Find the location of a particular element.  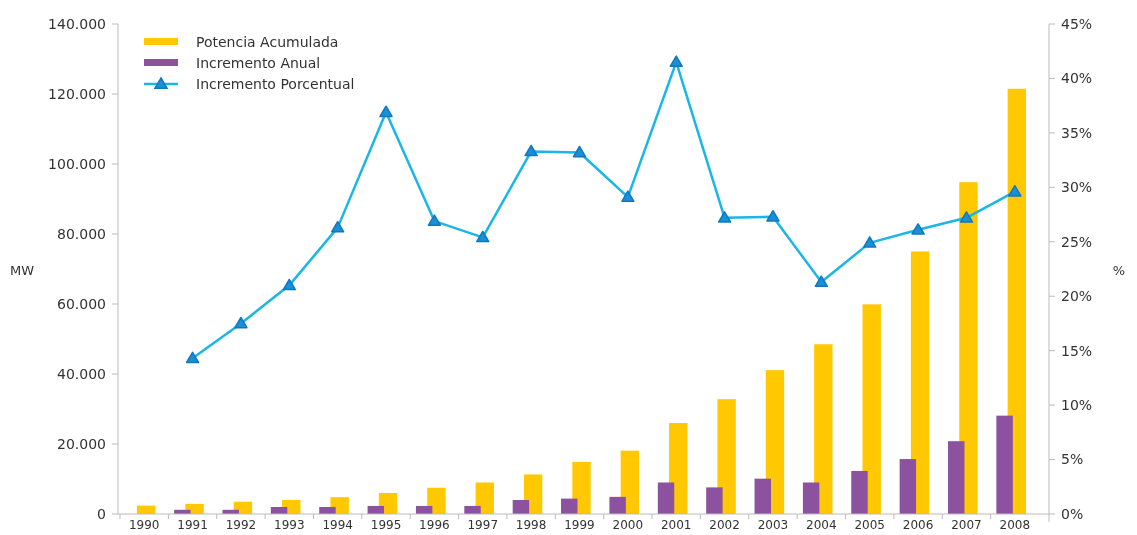

y2-tick-label: 10% is located at coordinates (1077, 405).